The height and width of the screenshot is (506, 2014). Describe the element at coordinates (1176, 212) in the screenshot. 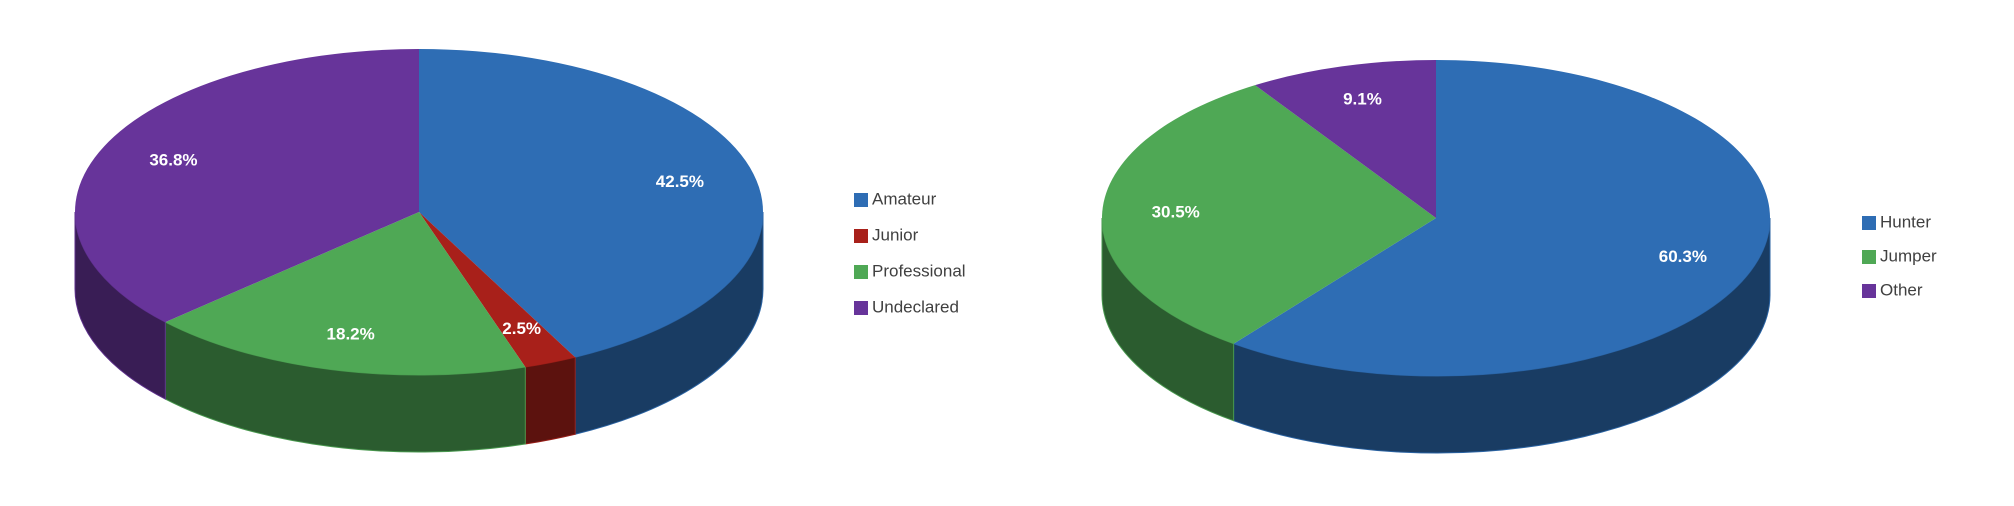

I see `value-label: 30.5%` at that location.